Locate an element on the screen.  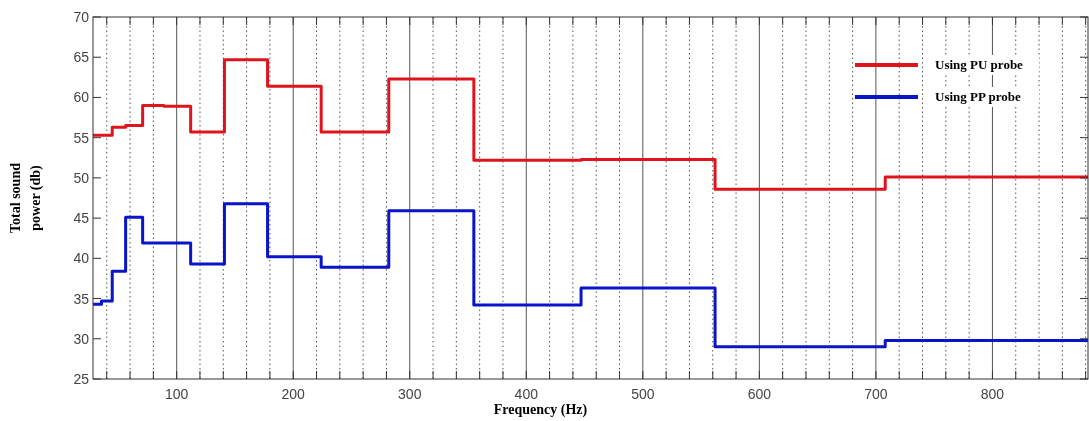
x-axis-title: Frequency (Hz) is located at coordinates (540, 410).